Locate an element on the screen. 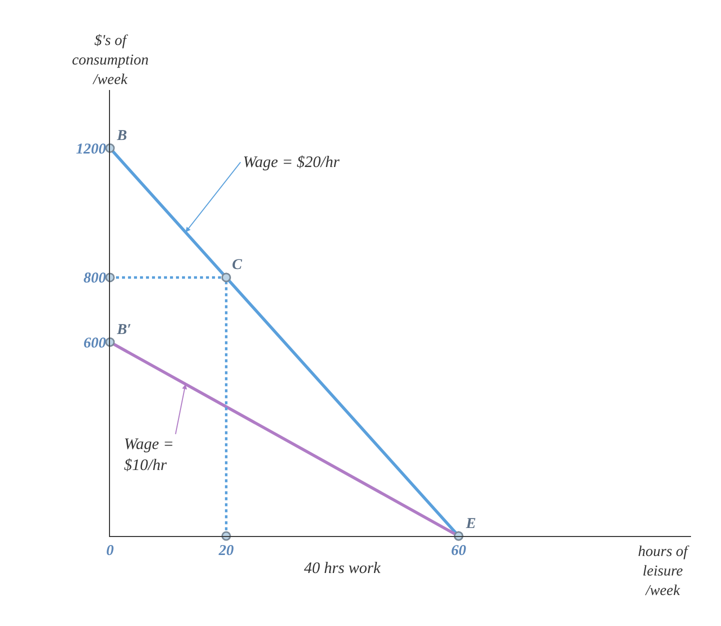 Image resolution: width=721 pixels, height=626 pixels. y-axis-title: $'s of consumption /week is located at coordinates (110, 60).